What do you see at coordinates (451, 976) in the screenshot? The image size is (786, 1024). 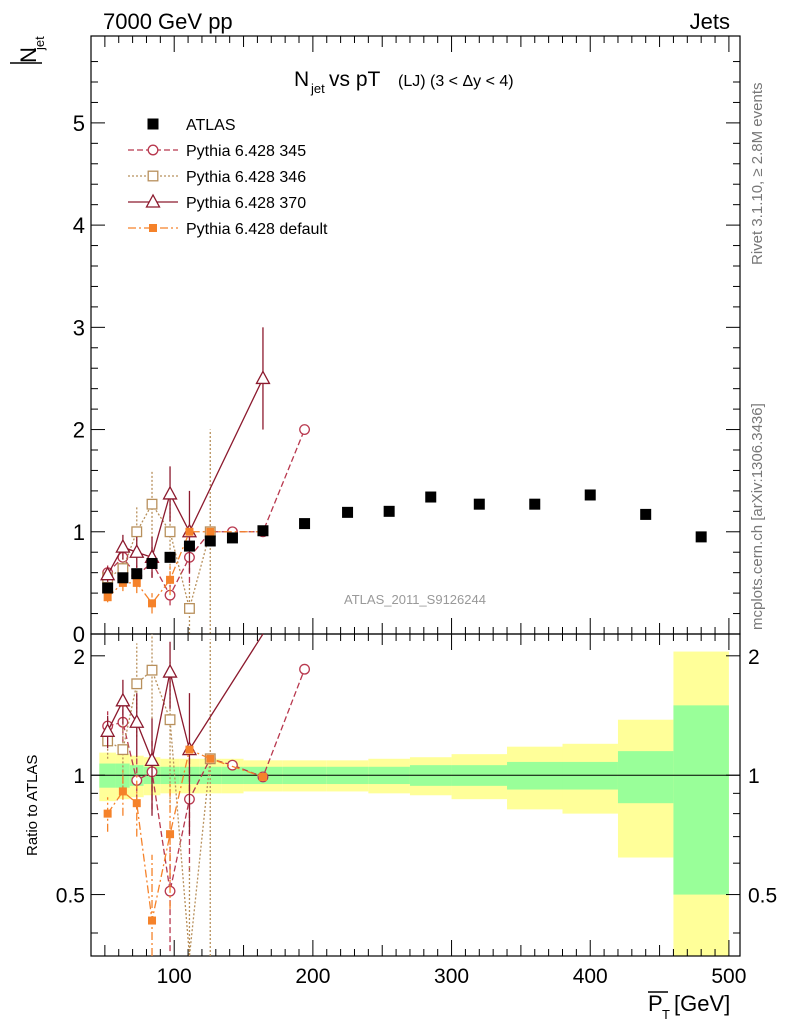 I see `ratio-x-tick-label: 300` at bounding box center [451, 976].